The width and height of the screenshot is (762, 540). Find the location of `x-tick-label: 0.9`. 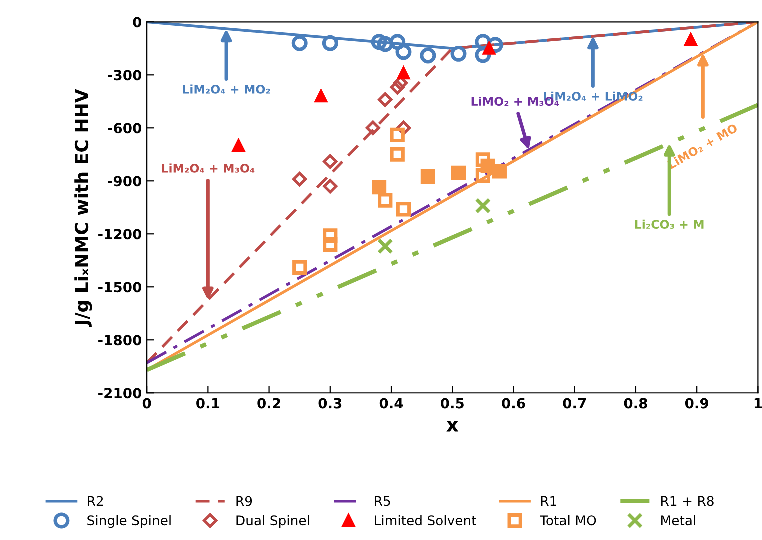

x-tick-label: 0.9 is located at coordinates (696, 403).